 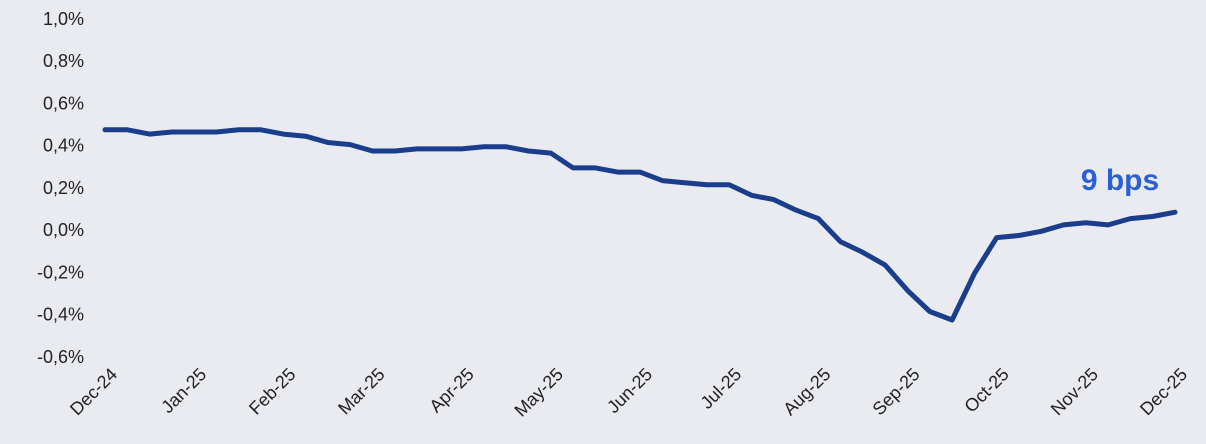 What do you see at coordinates (1074, 391) in the screenshot?
I see `x-tick-label: Nov-25` at bounding box center [1074, 391].